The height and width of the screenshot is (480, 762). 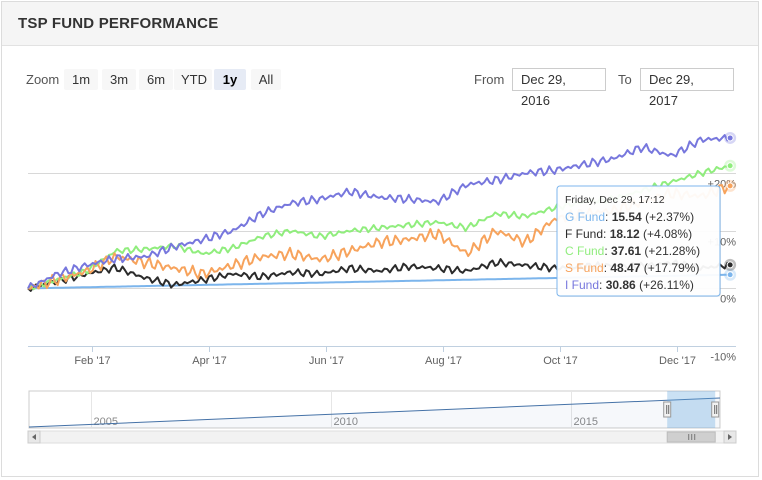 What do you see at coordinates (730, 166) in the screenshot?
I see `series-marker-c-fund` at bounding box center [730, 166].